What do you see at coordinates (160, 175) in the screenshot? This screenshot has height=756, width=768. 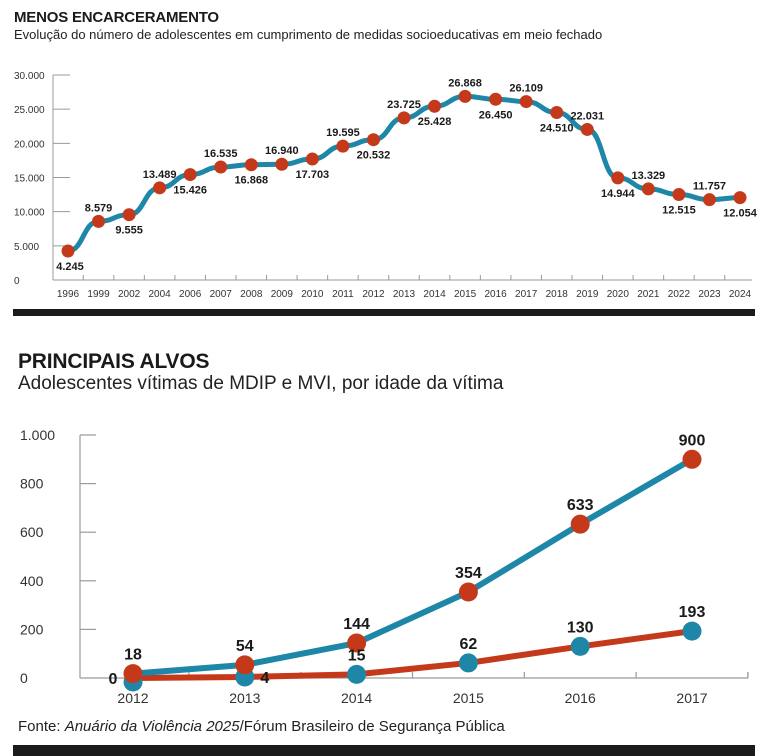 I see `data-label: 13.489` at bounding box center [160, 175].